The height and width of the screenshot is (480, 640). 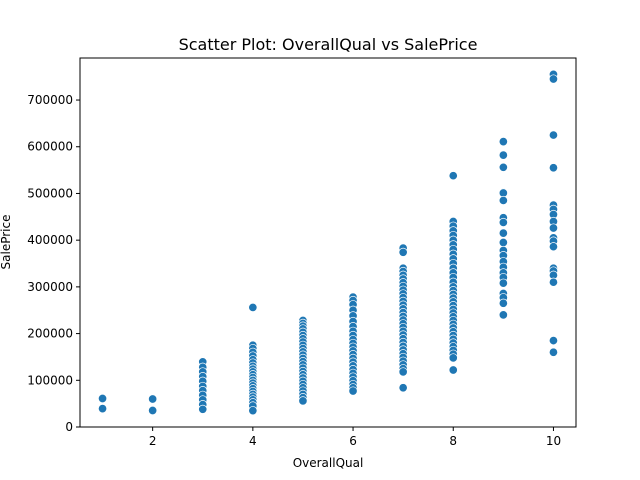 I want to click on y-axis-label: SalePrice, so click(x=6, y=242).